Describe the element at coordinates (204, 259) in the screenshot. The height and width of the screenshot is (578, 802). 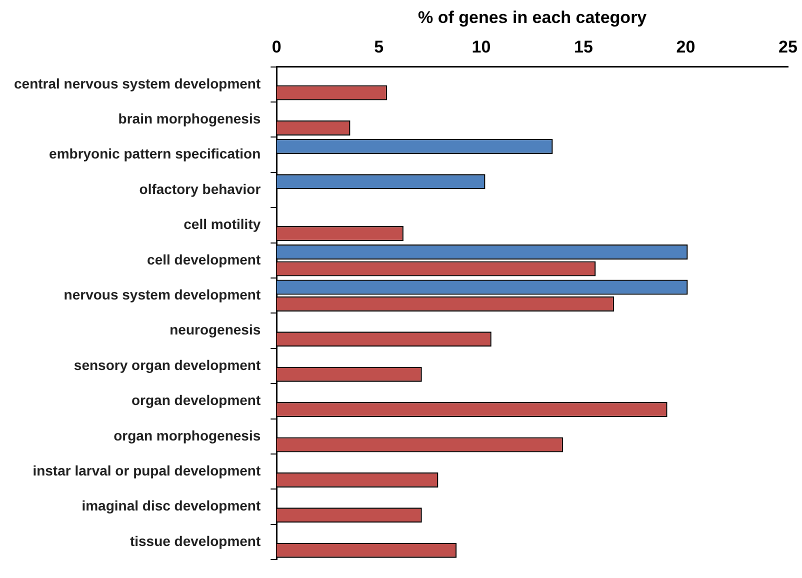
I see `y-tick-label: cell development` at that location.